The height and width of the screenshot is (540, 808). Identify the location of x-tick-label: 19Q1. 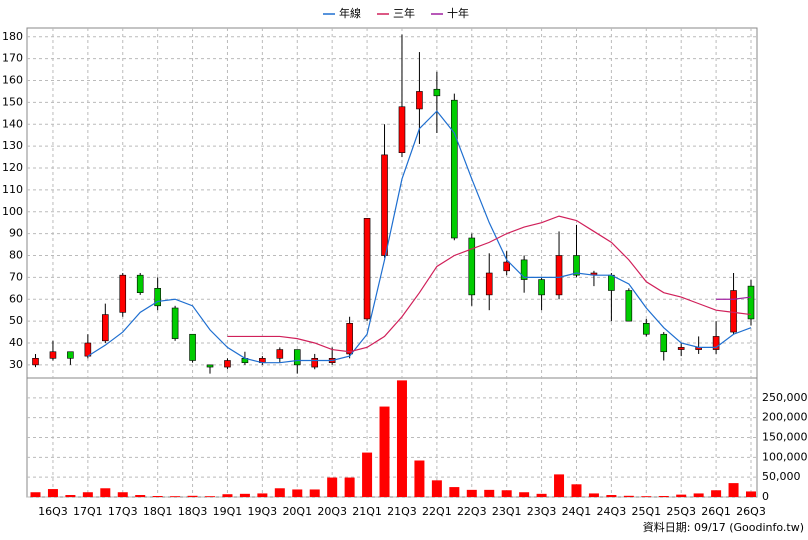
(228, 511).